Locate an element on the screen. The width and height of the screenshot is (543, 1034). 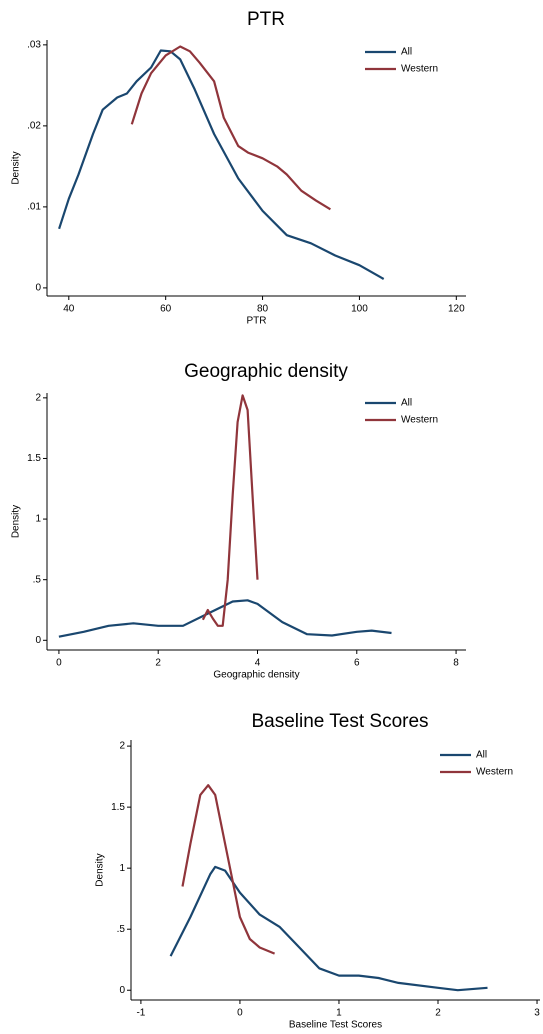
x-axis-title: Baseline Test Scores is located at coordinates (335, 1025).